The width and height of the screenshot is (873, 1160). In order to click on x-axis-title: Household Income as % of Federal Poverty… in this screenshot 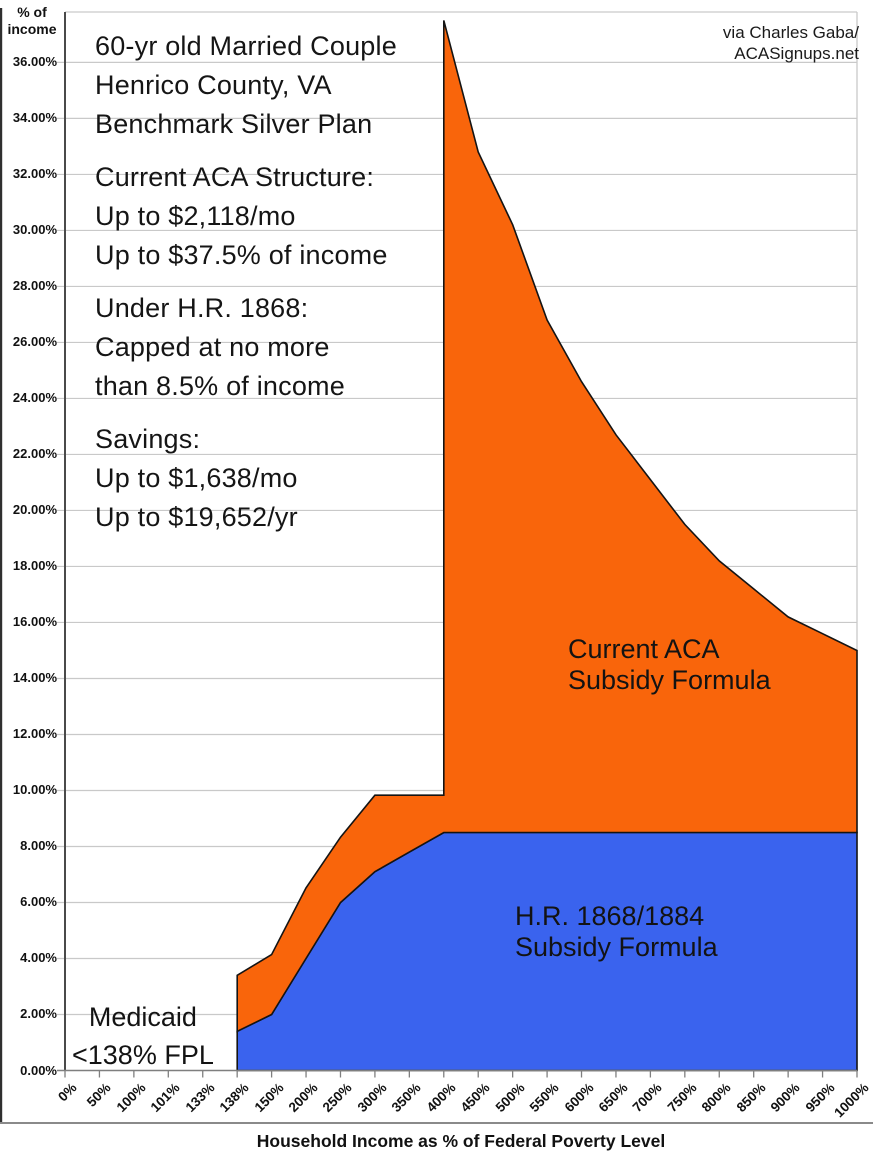, I will do `click(461, 1141)`.